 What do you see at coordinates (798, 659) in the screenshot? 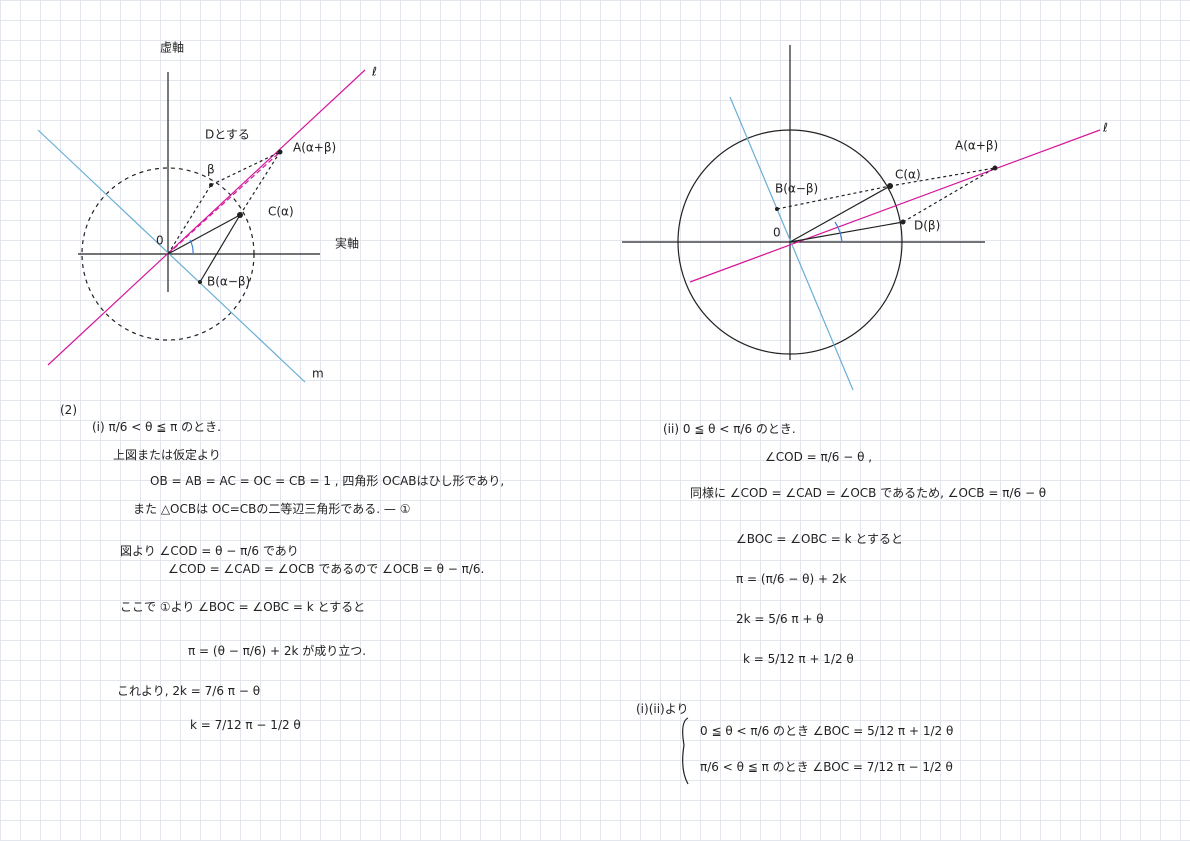
I see `text-line: k = 5/12 π + 1/2 θ` at bounding box center [798, 659].